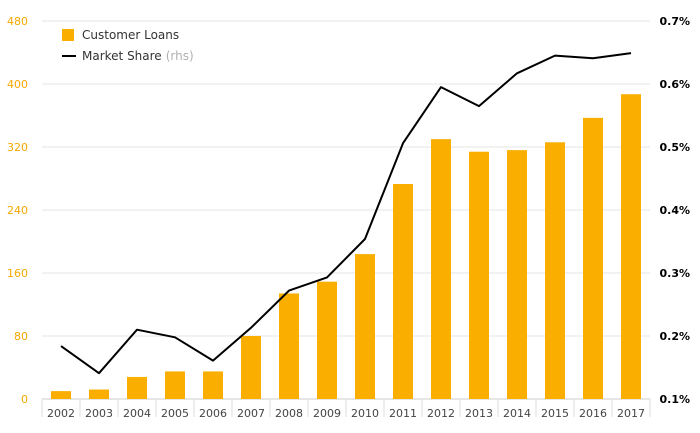 This screenshot has height=433, width=700. Describe the element at coordinates (138, 56) in the screenshot. I see `legend-label-market-share: Market Share (rhs)` at that location.